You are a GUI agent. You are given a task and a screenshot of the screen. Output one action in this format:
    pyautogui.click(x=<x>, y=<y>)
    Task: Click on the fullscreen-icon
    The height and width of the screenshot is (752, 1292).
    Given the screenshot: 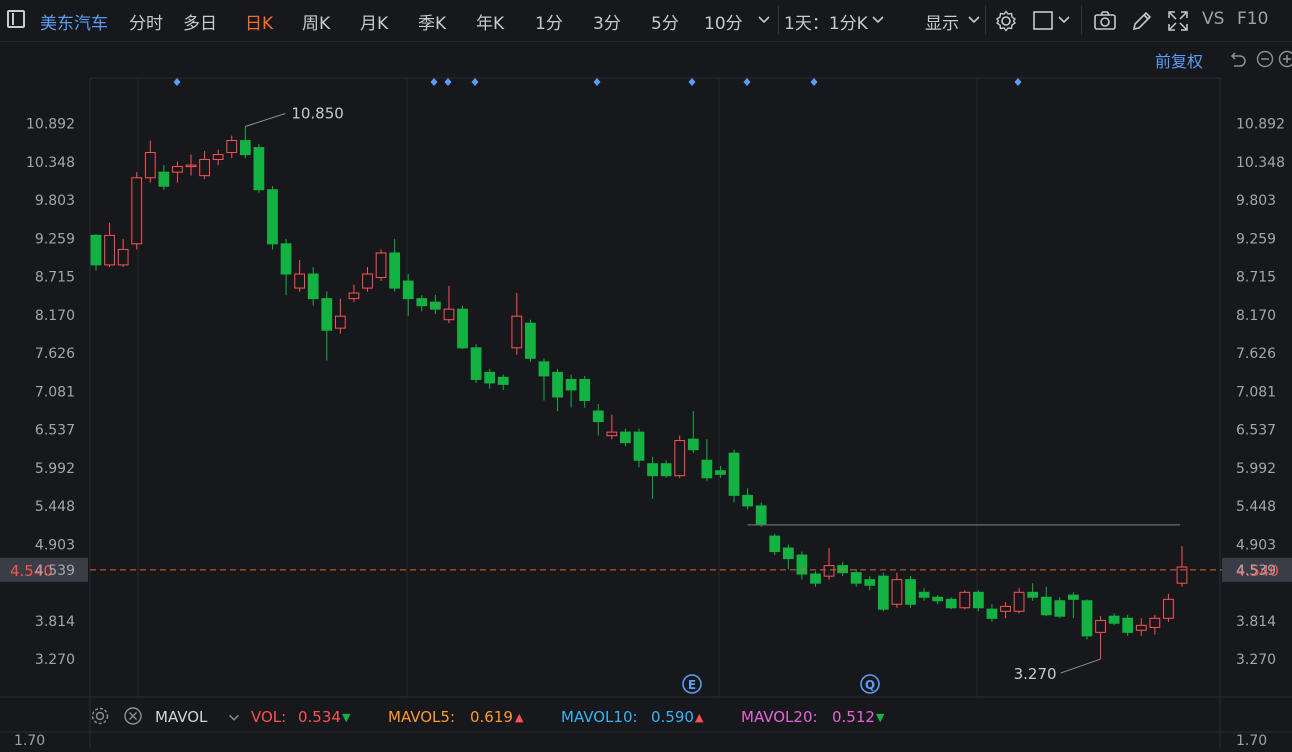 What is the action you would take?
    pyautogui.click(x=1178, y=21)
    